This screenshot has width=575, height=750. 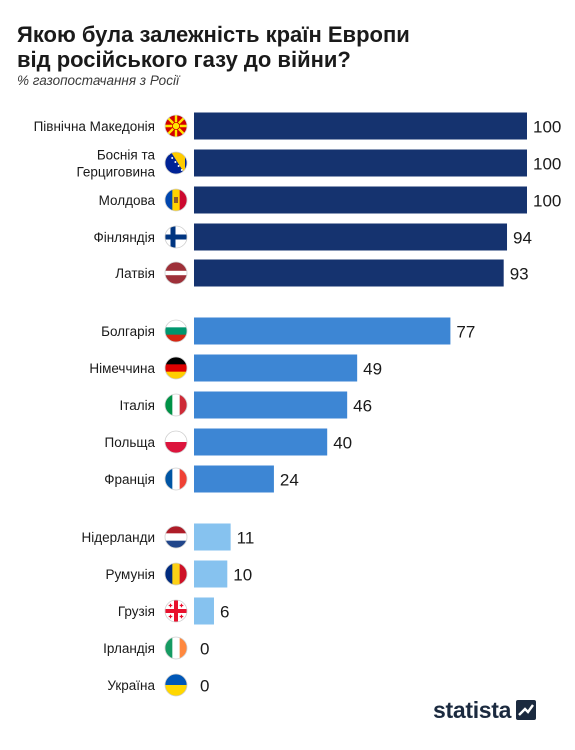 What do you see at coordinates (128, 331) in the screenshot?
I see `category-label: Болгарія` at bounding box center [128, 331].